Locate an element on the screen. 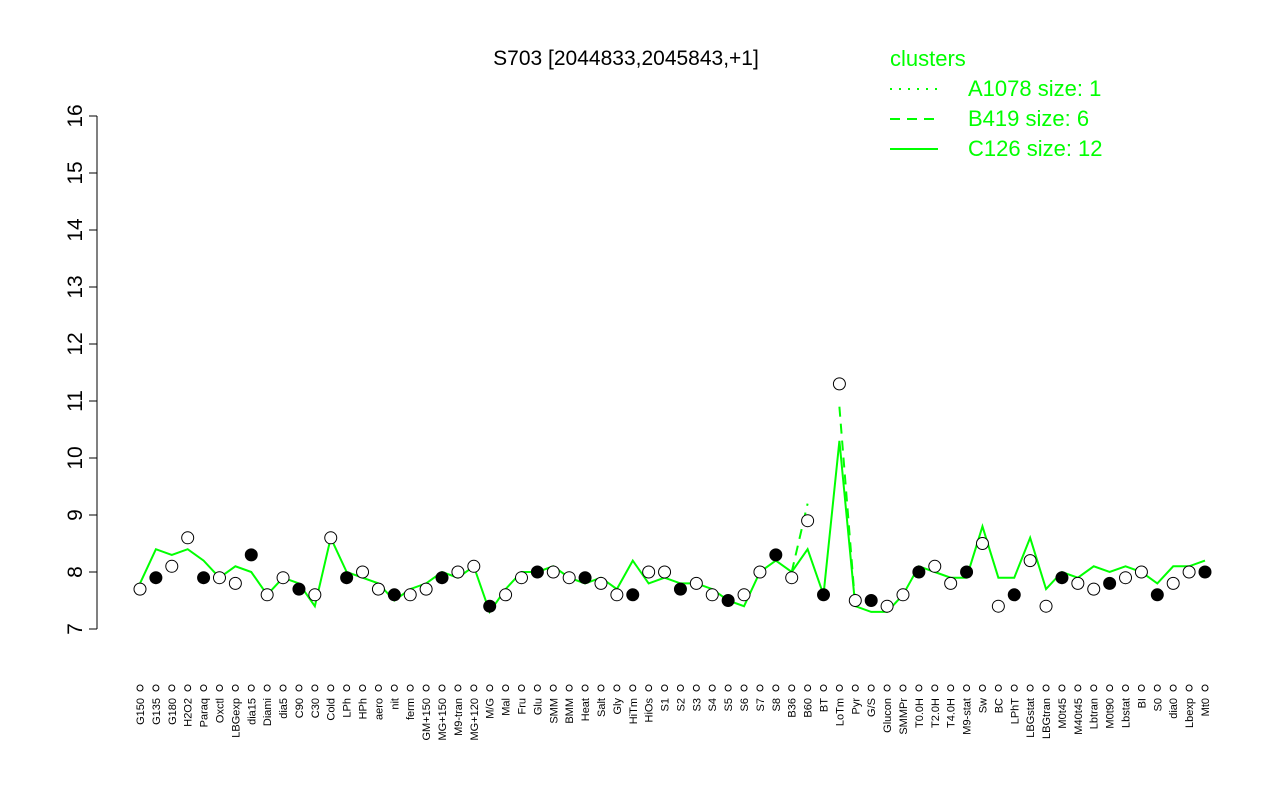  x-tick-label: M0t45 is located at coordinates (1063, 713).